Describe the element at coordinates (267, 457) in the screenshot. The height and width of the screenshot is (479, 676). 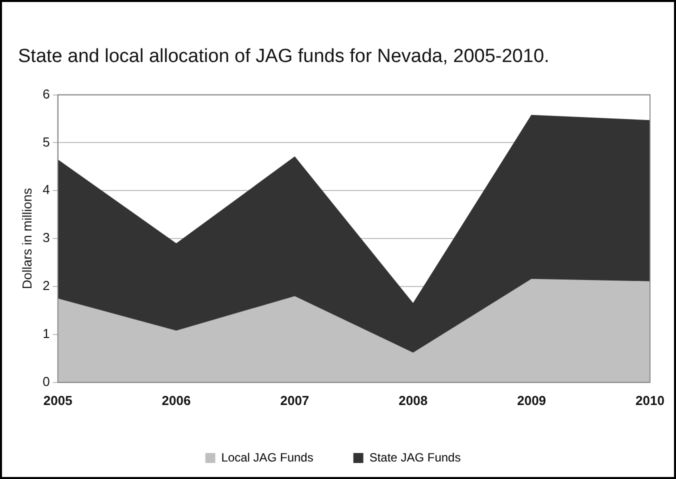
I see `legend-label: Local JAG Funds` at that location.